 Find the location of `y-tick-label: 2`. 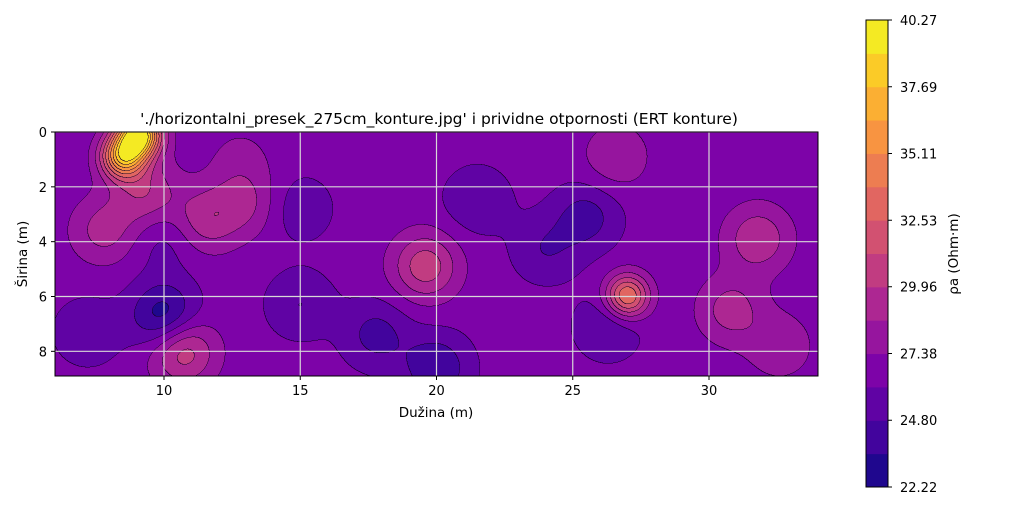

y-tick-label: 2 is located at coordinates (43, 188).